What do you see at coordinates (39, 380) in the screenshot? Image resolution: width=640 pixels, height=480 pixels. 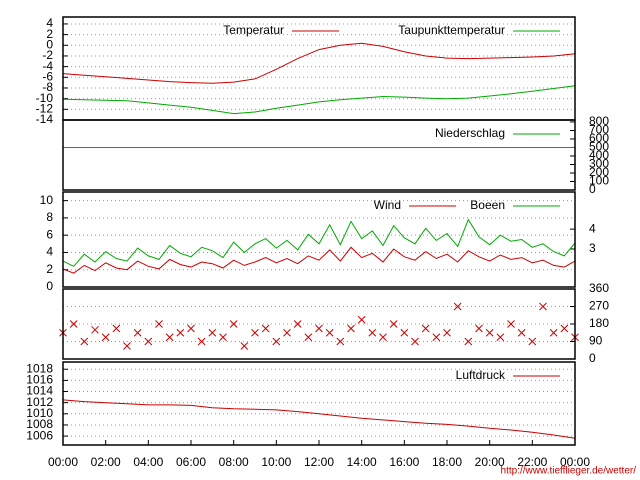 I see `y-tick-label: 1016` at bounding box center [39, 380].